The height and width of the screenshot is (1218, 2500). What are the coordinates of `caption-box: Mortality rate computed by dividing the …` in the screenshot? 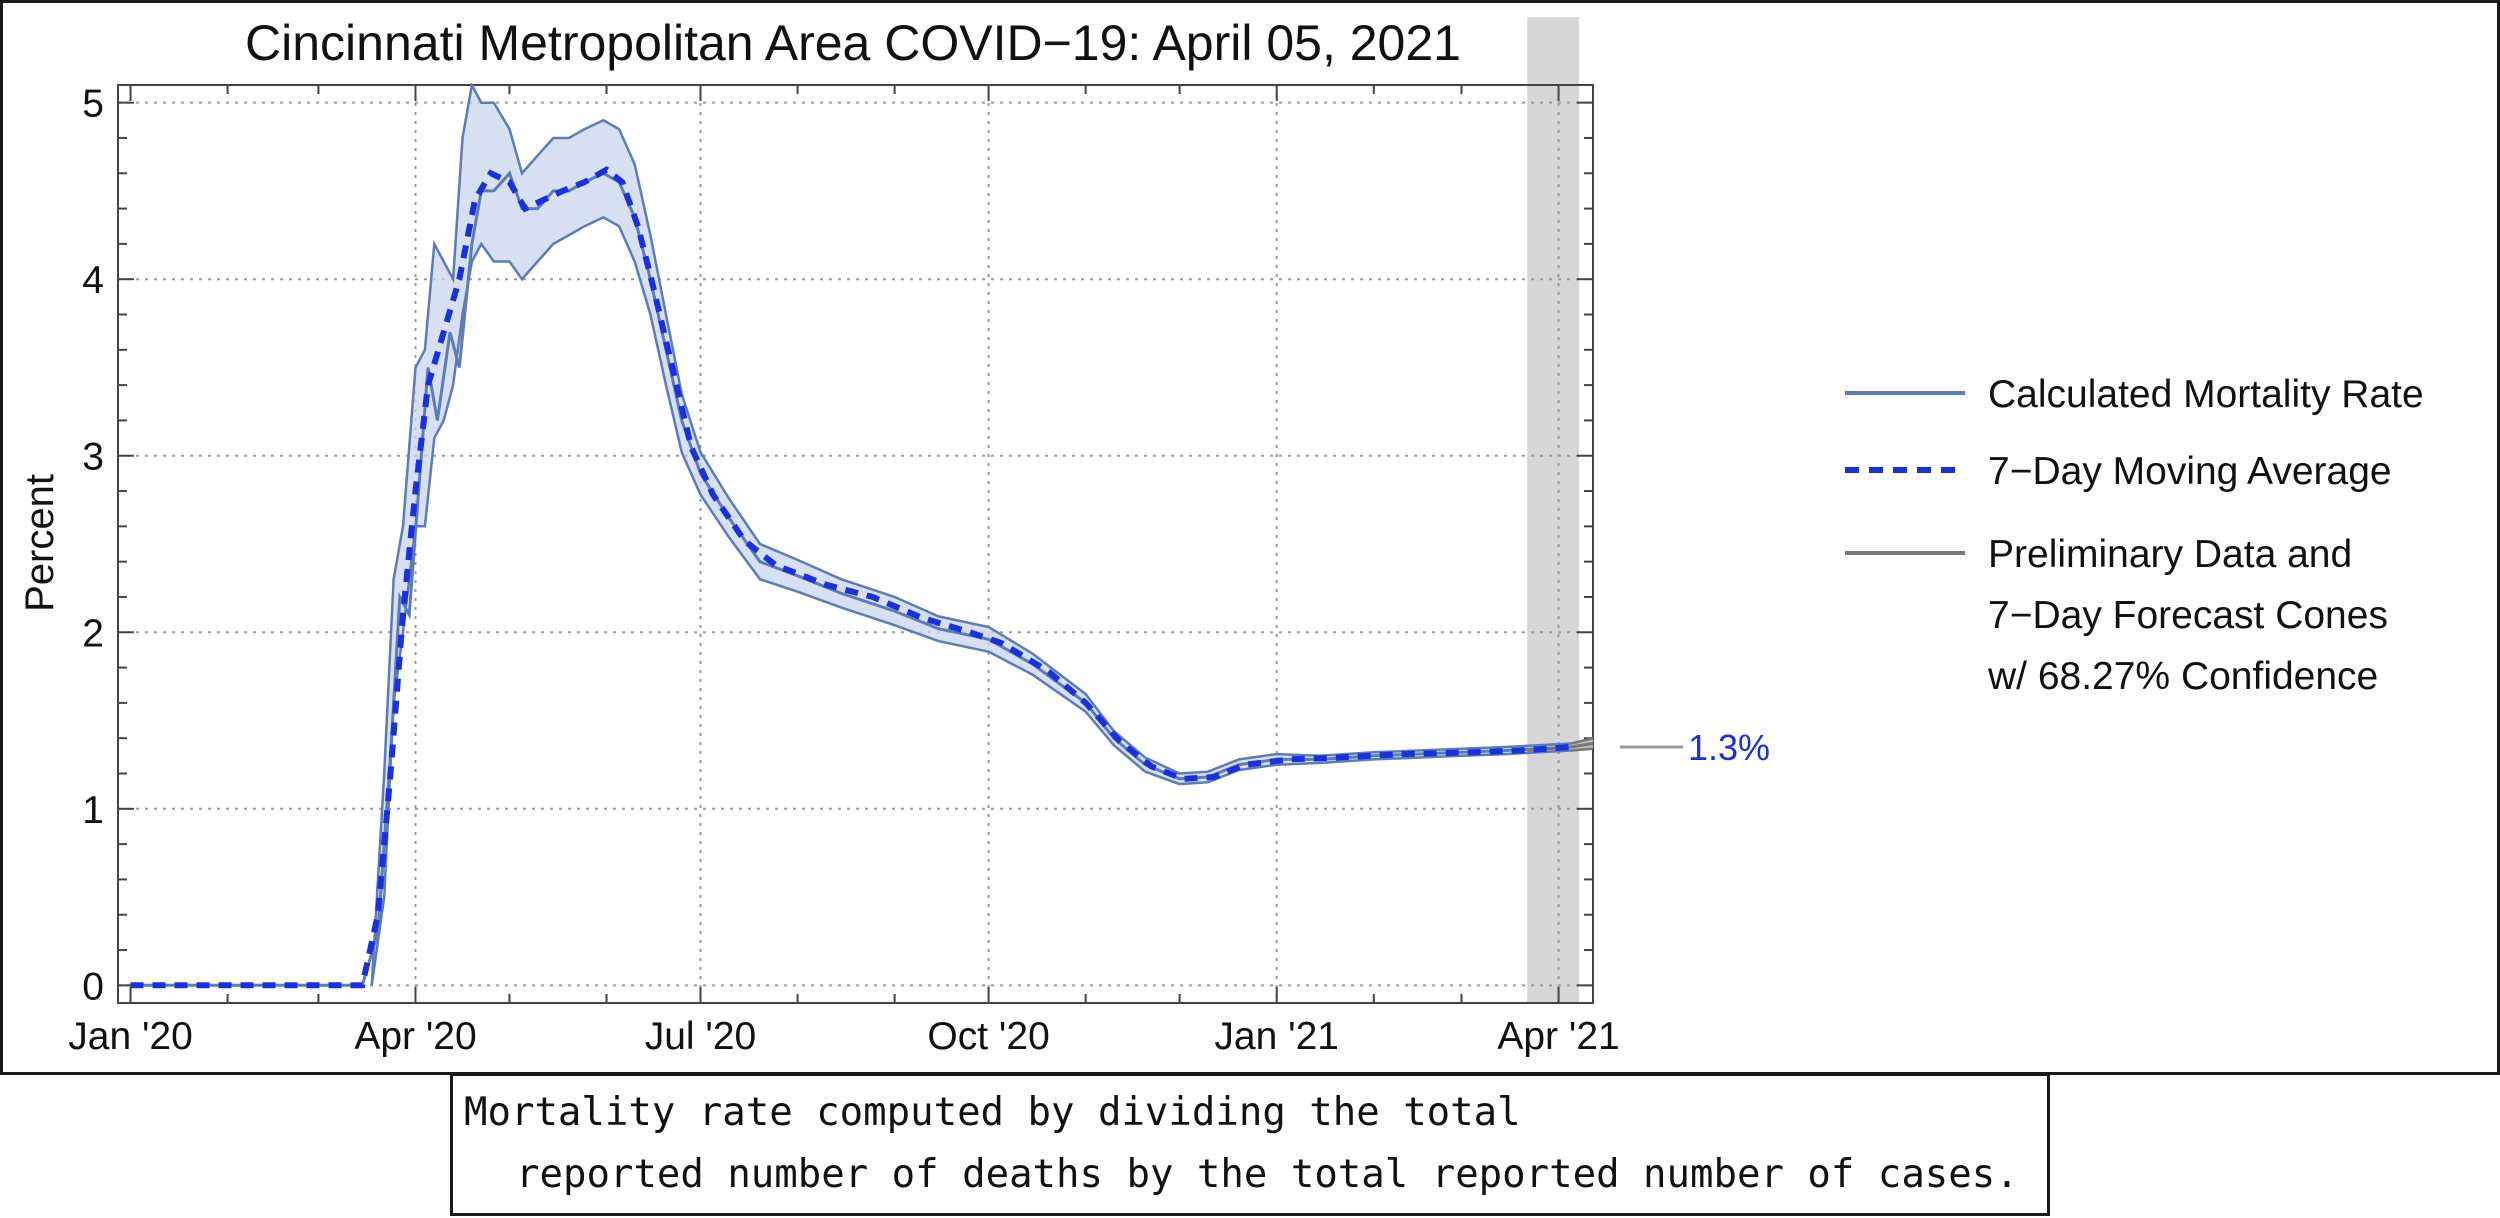 It's located at (1250, 1144).